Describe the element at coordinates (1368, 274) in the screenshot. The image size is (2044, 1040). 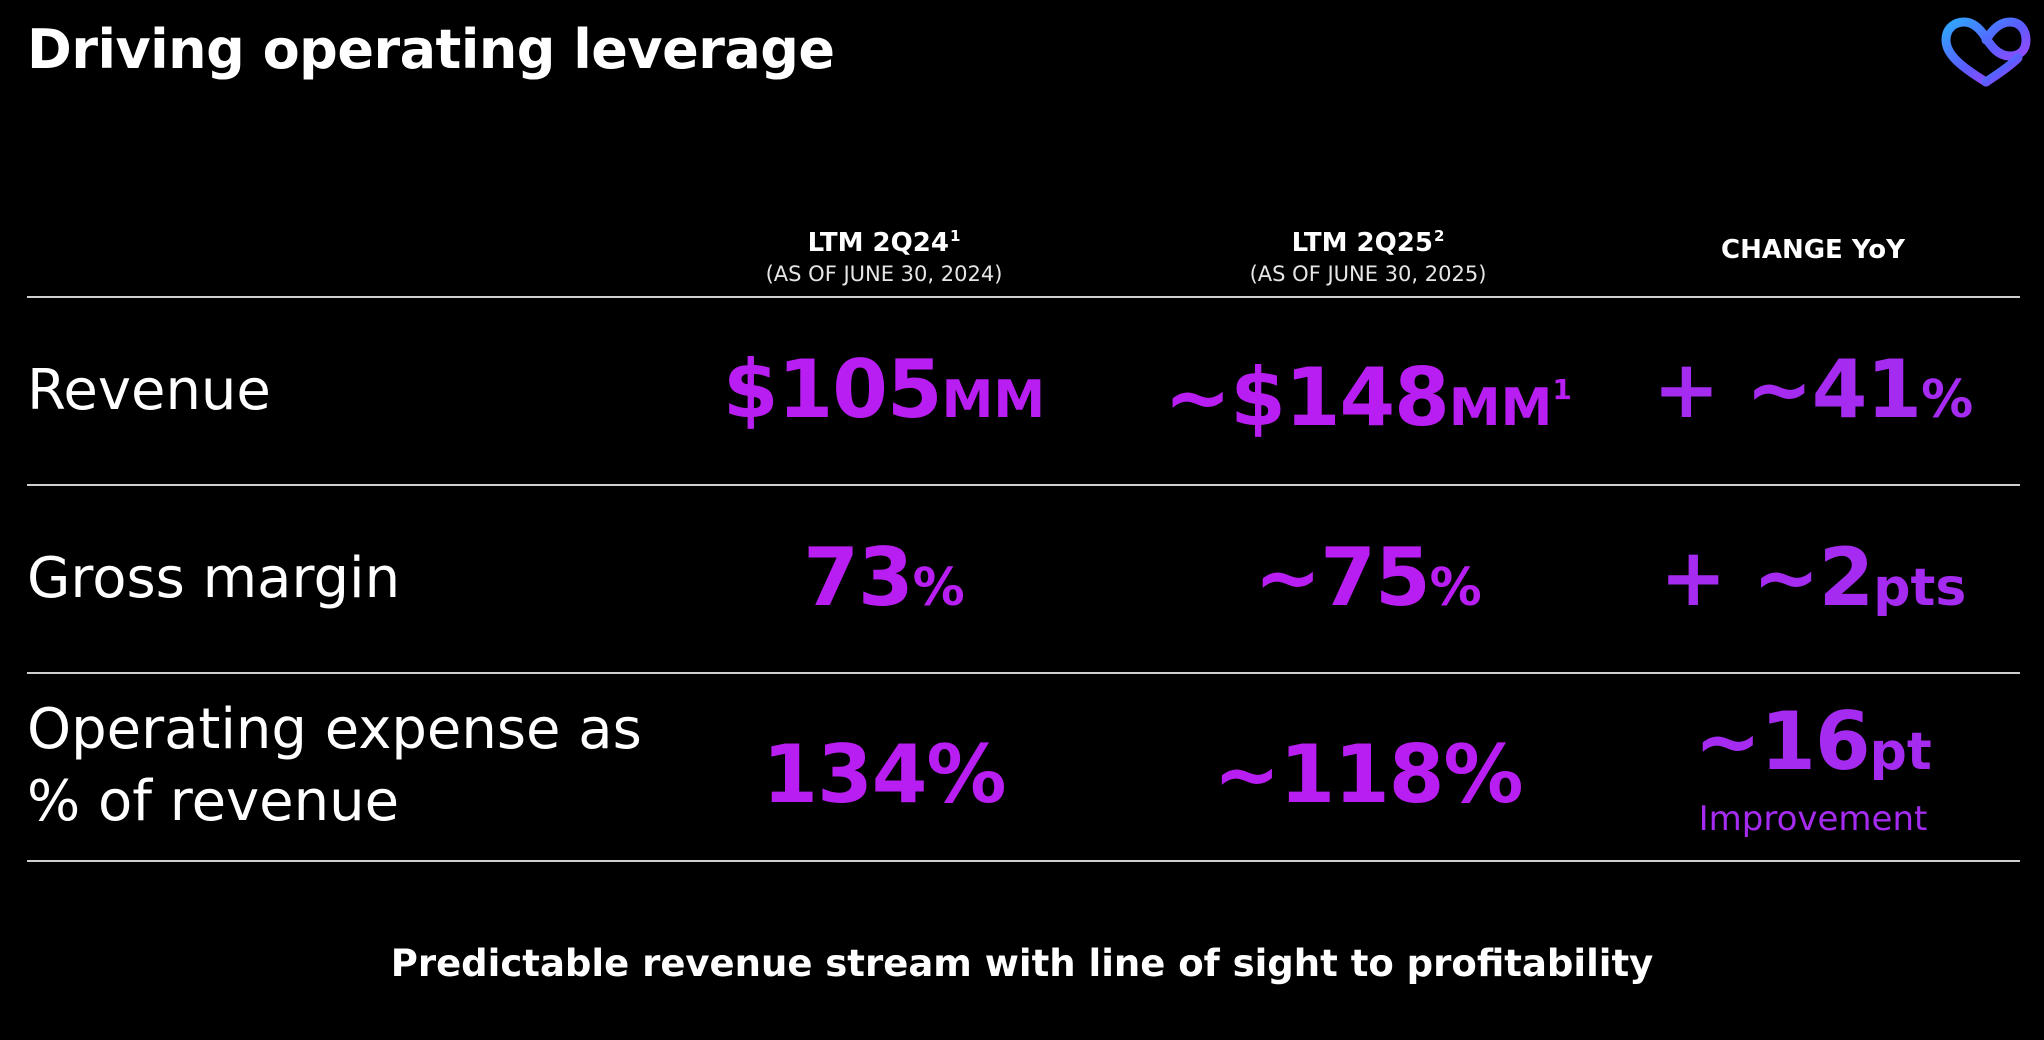
I see `column-sublabel: (AS OF JUNE 30, 2025)` at that location.